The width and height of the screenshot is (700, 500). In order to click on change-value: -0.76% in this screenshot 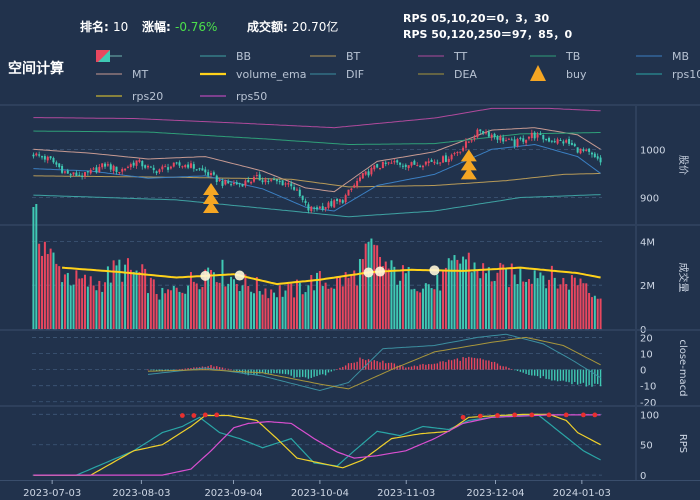, I will do `click(196, 27)`.